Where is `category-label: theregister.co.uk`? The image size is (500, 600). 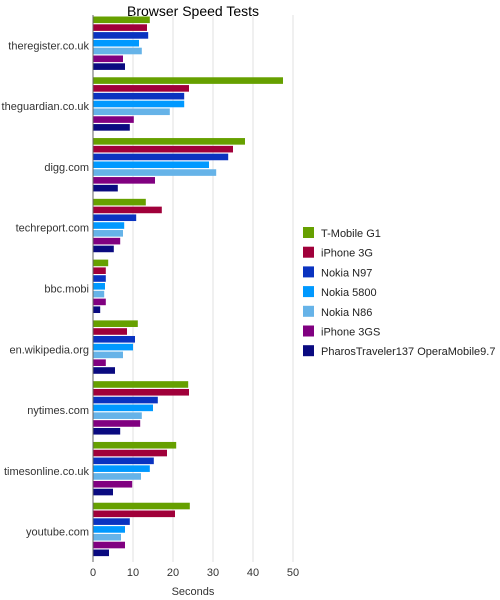 category-label: theregister.co.uk is located at coordinates (48, 46).